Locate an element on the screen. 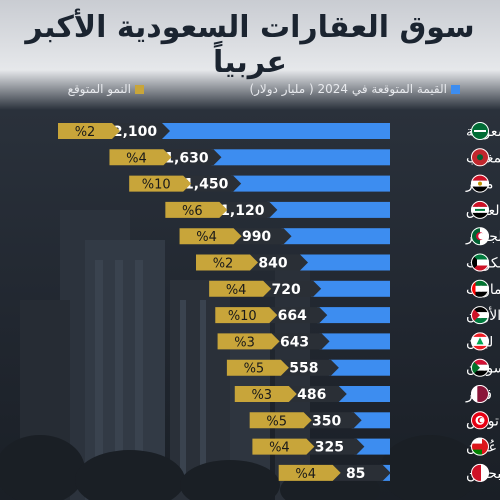 This screenshot has height=500, width=500. legend-value: القيمة المتوقعة في 2024 ( مليار دولار) is located at coordinates (354, 89).